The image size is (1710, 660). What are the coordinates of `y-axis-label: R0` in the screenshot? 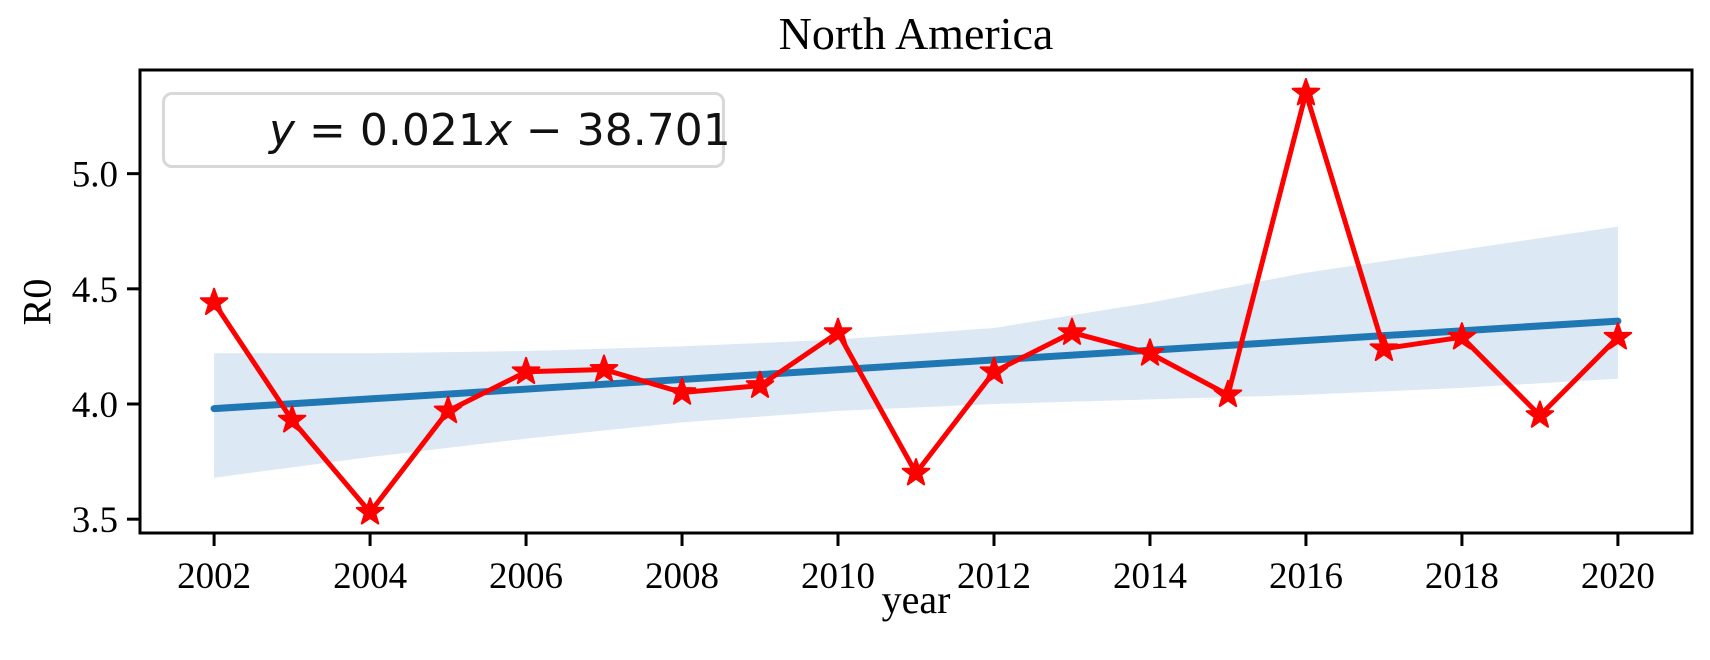 It's located at (37, 302).